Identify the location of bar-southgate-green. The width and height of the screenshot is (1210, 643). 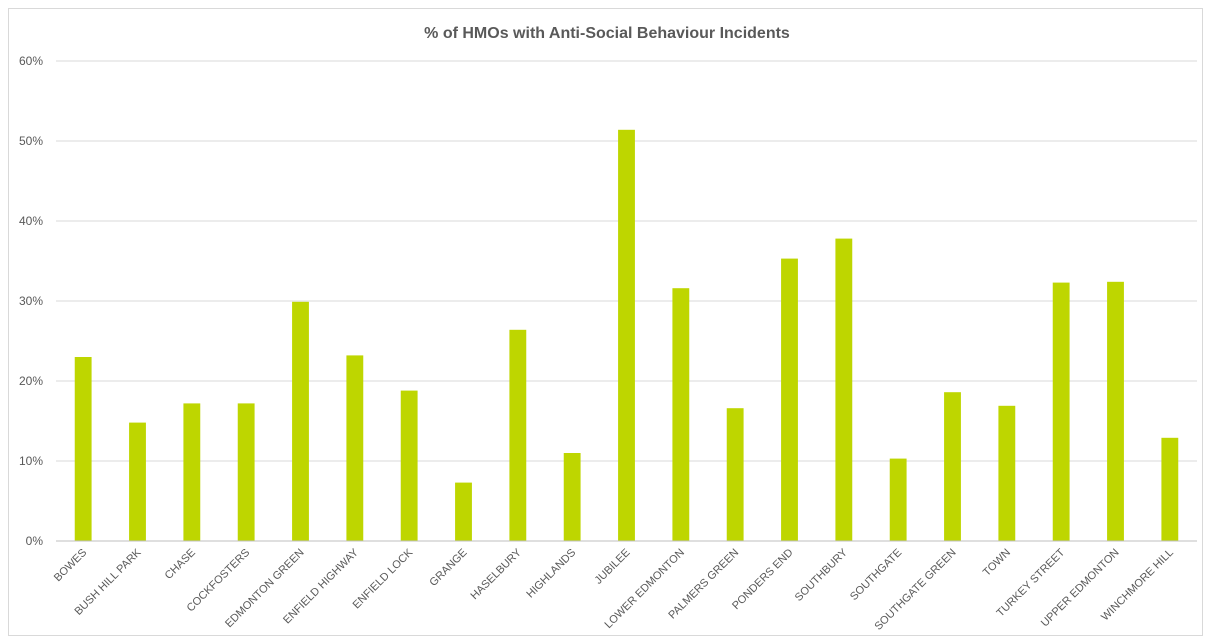
(952, 466).